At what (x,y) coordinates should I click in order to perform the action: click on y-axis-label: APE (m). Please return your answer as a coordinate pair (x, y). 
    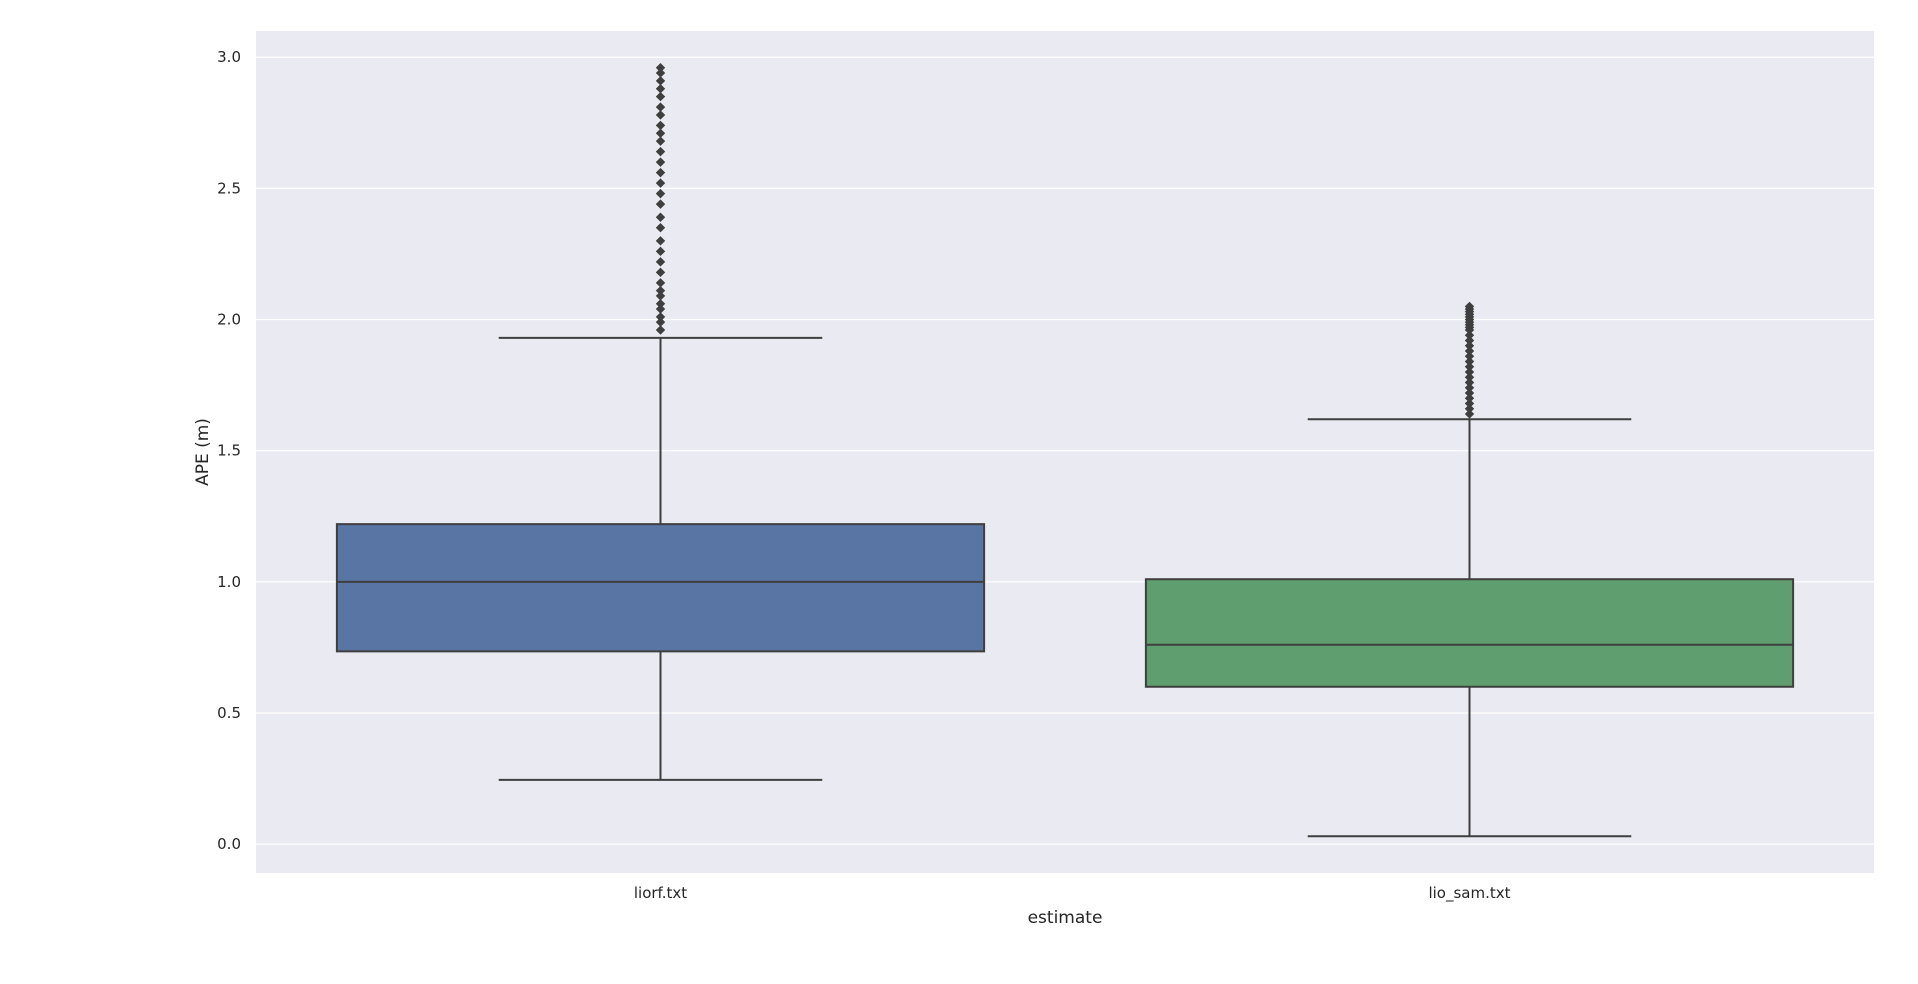
    Looking at the image, I should click on (203, 452).